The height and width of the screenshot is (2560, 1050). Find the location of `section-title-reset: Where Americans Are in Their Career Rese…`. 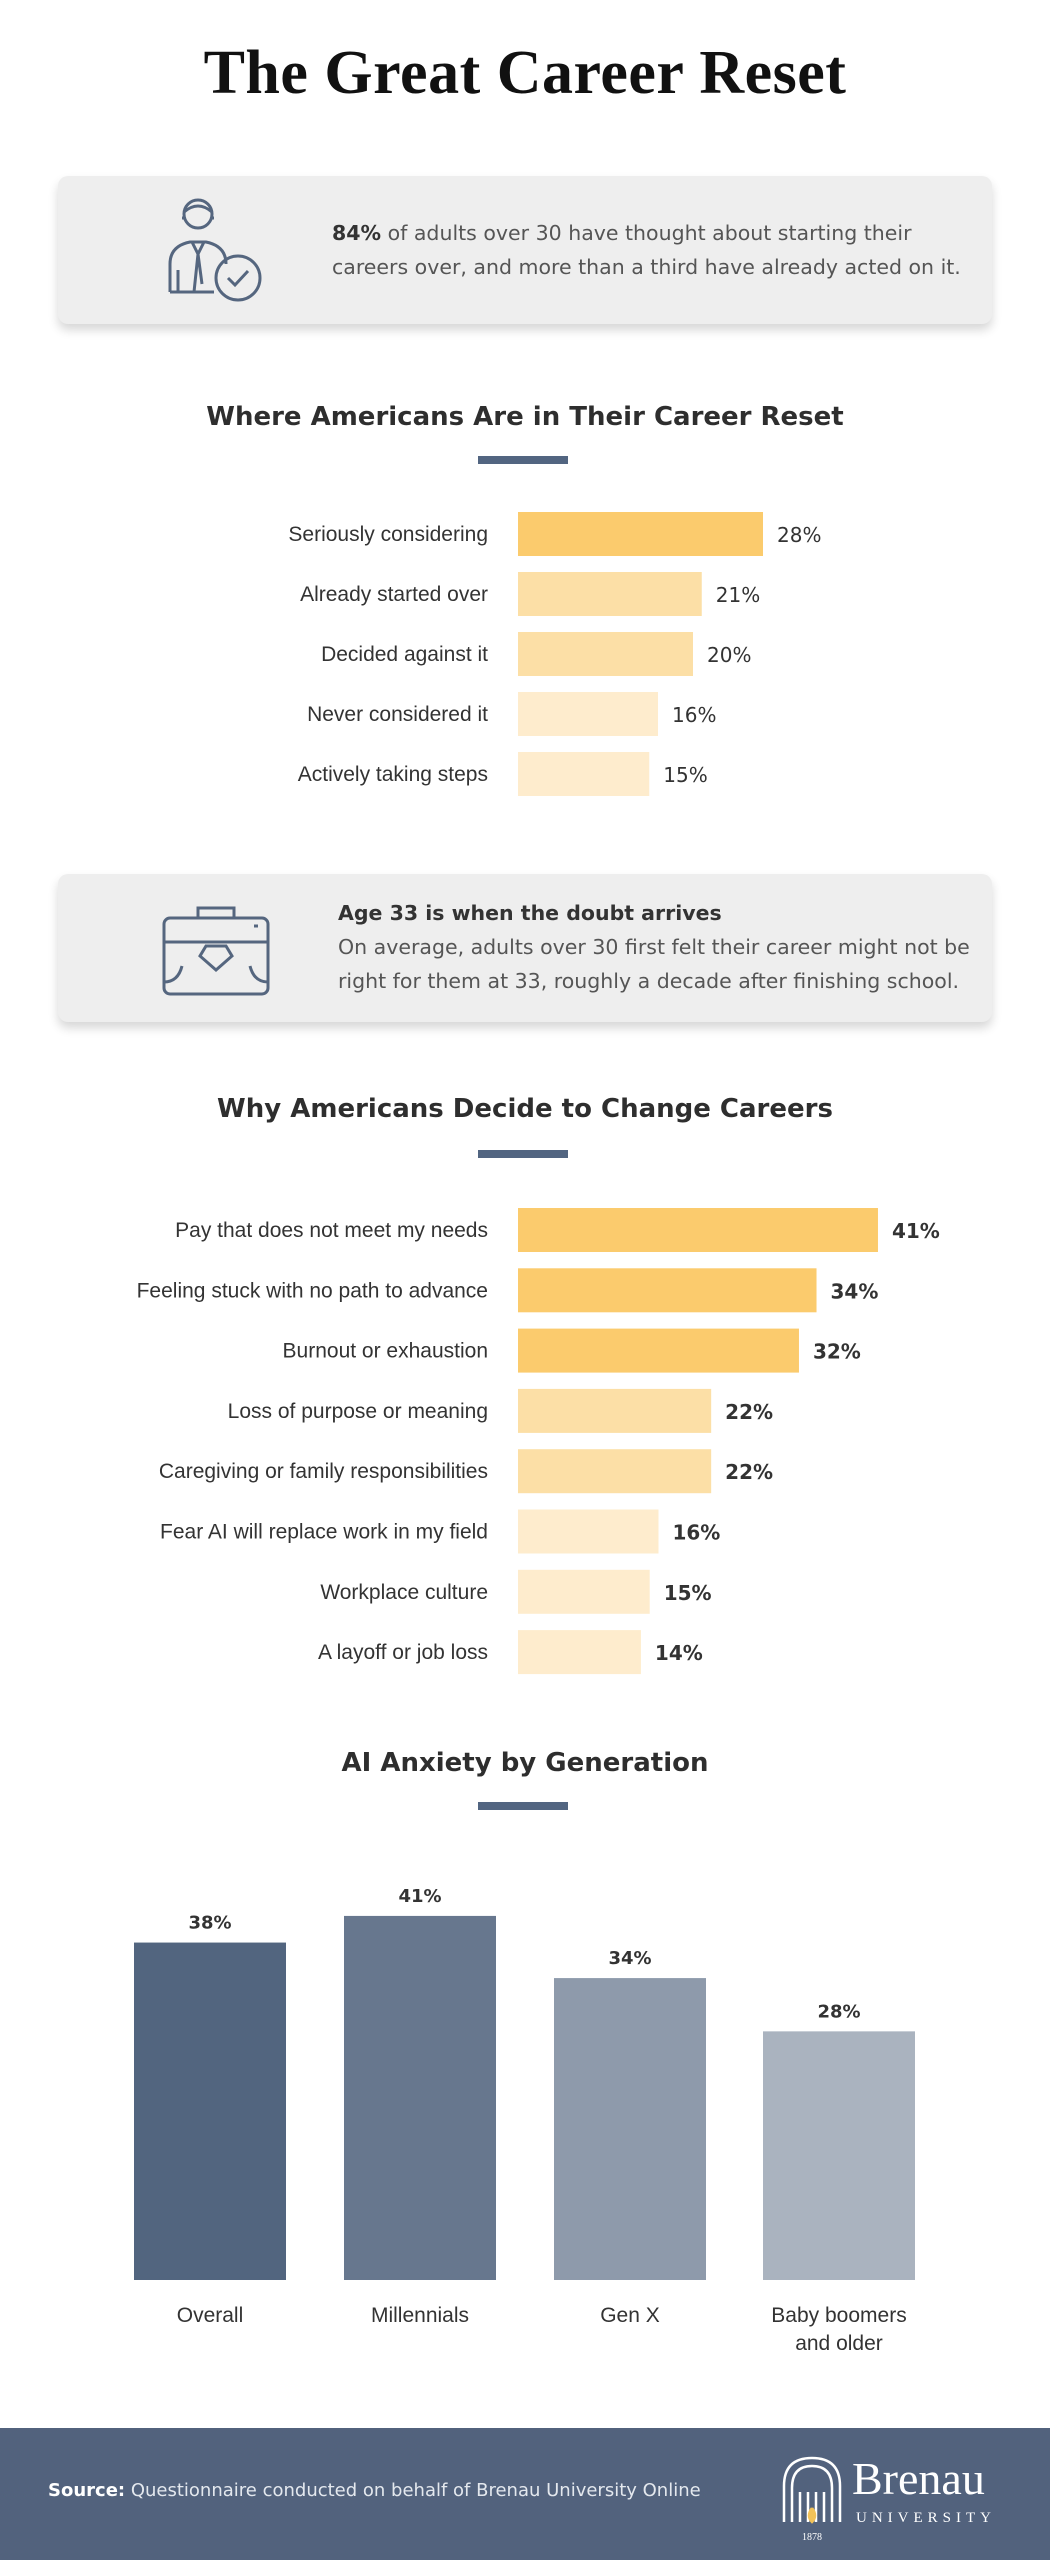

section-title-reset: Where Americans Are in Their Career Rese… is located at coordinates (525, 417).